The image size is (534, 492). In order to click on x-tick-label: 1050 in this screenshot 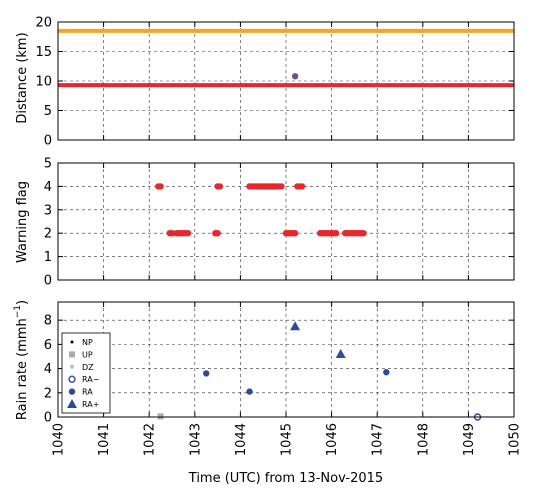, I will do `click(515, 439)`.